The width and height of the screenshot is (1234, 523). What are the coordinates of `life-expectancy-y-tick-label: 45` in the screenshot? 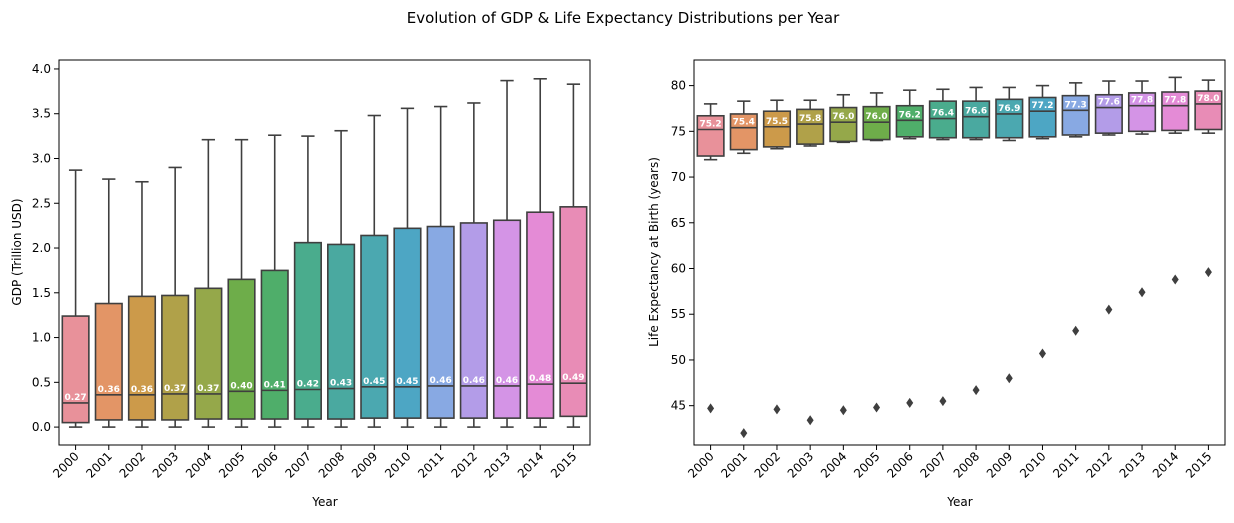 It's located at (678, 406).